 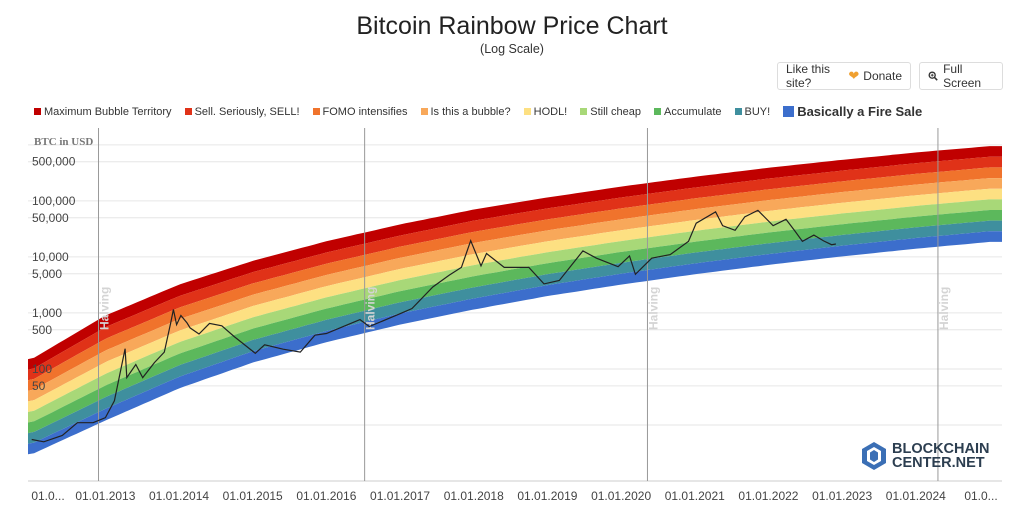 I want to click on y-tick-label: 1,000, so click(x=47, y=313).